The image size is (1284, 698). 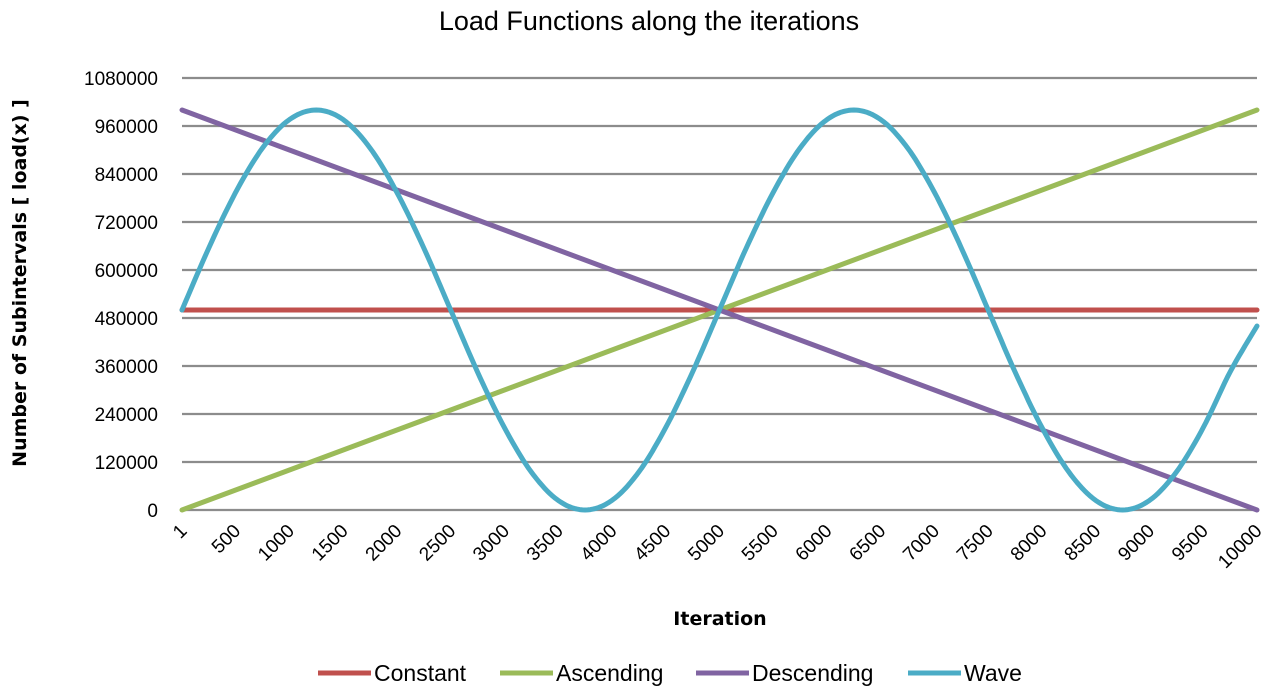 I want to click on y-axis-label: Number of Subintervals [ load(x) ], so click(x=20, y=283).